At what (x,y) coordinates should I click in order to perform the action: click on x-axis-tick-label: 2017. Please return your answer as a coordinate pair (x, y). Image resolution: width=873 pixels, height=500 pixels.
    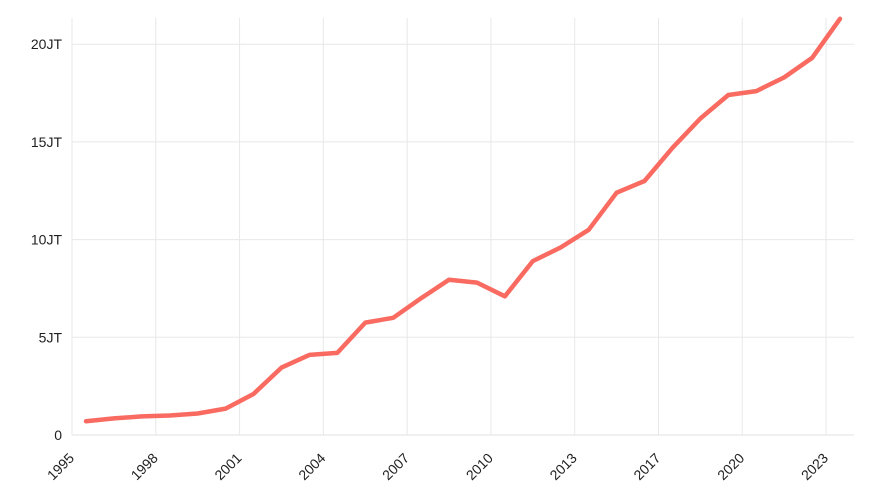
    Looking at the image, I should click on (646, 466).